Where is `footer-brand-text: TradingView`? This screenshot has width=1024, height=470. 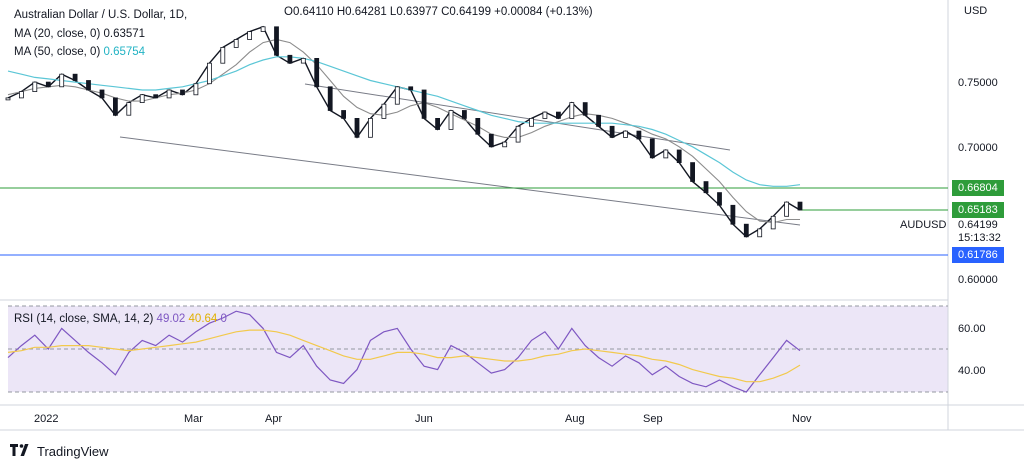
footer-brand-text: TradingView is located at coordinates (73, 451).